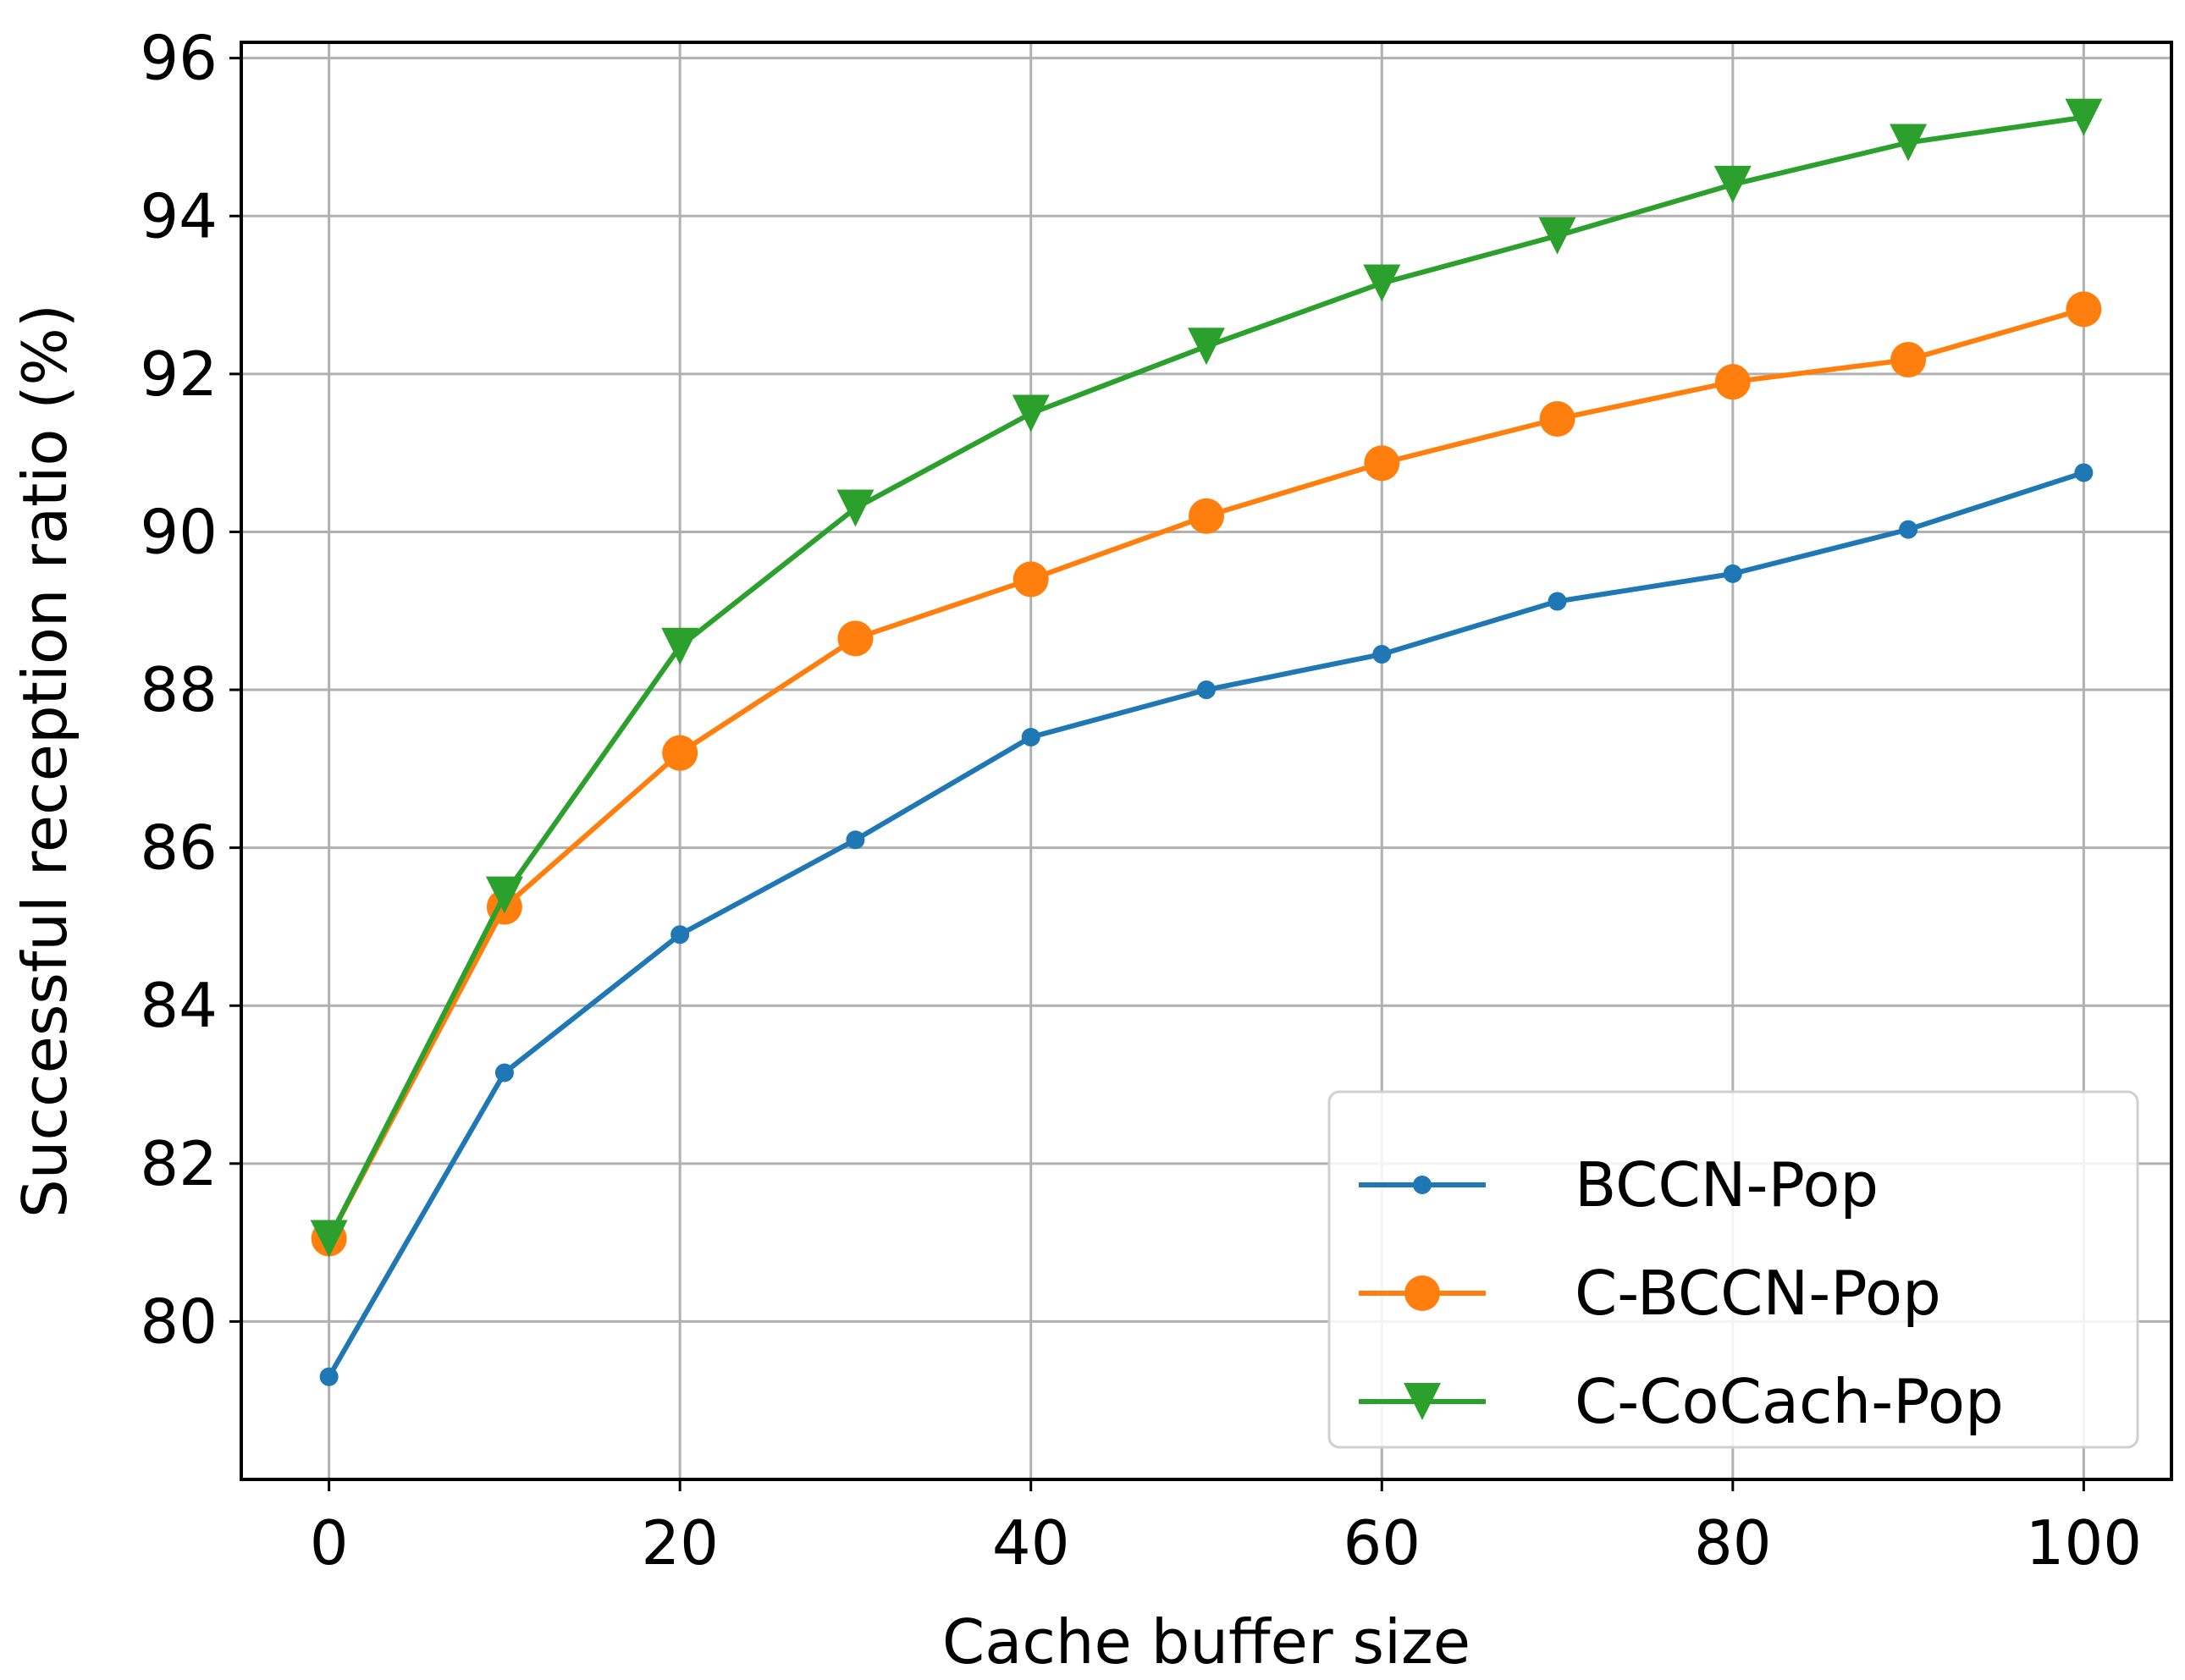 This screenshot has width=2185, height=1680. Describe the element at coordinates (1758, 1293) in the screenshot. I see `legend-label: C-BCCN-Pop` at that location.